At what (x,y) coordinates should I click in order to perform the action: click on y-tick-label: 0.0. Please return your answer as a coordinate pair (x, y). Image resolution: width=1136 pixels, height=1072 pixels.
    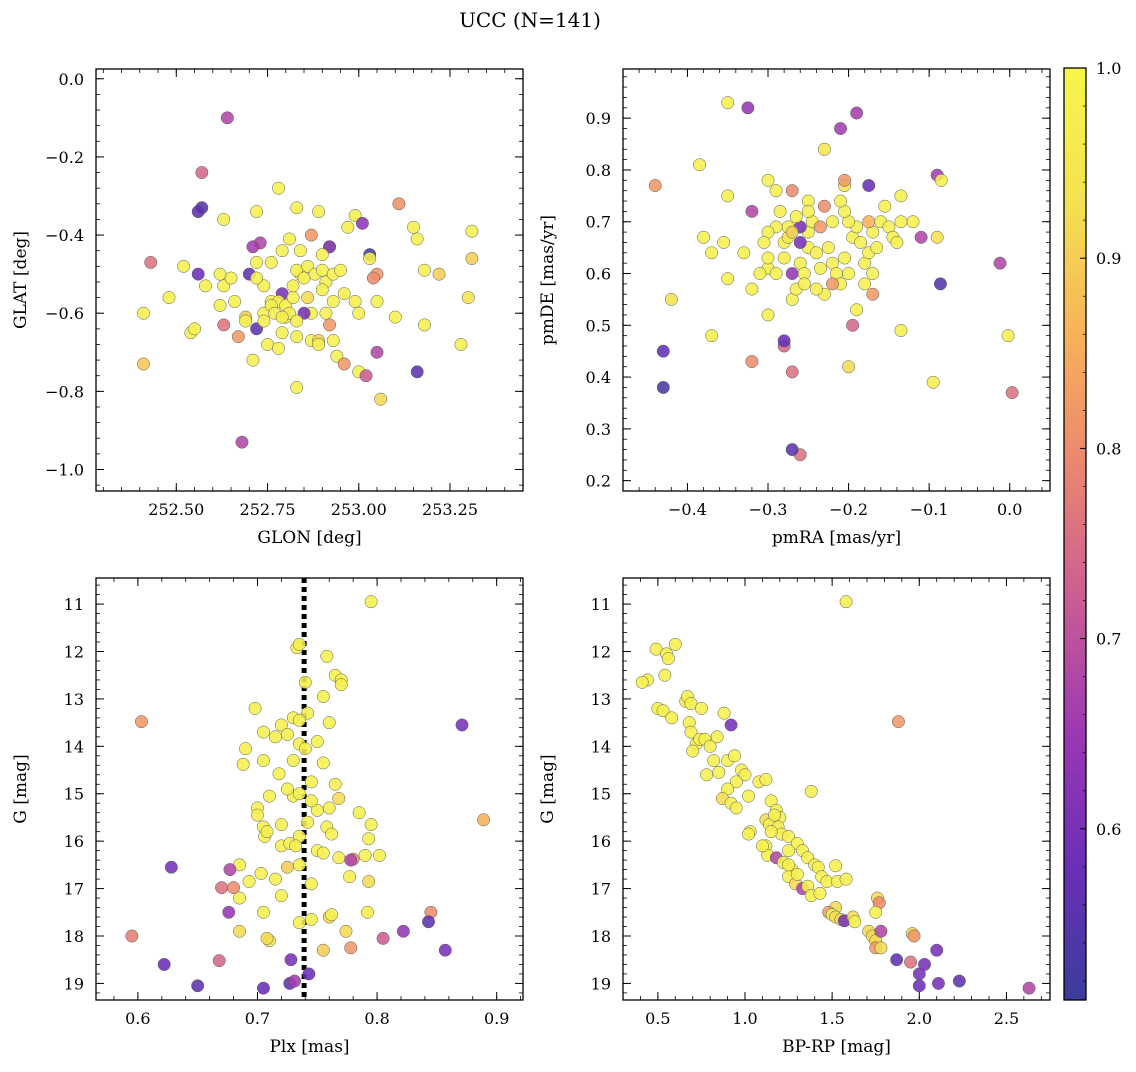
    Looking at the image, I should click on (71, 79).